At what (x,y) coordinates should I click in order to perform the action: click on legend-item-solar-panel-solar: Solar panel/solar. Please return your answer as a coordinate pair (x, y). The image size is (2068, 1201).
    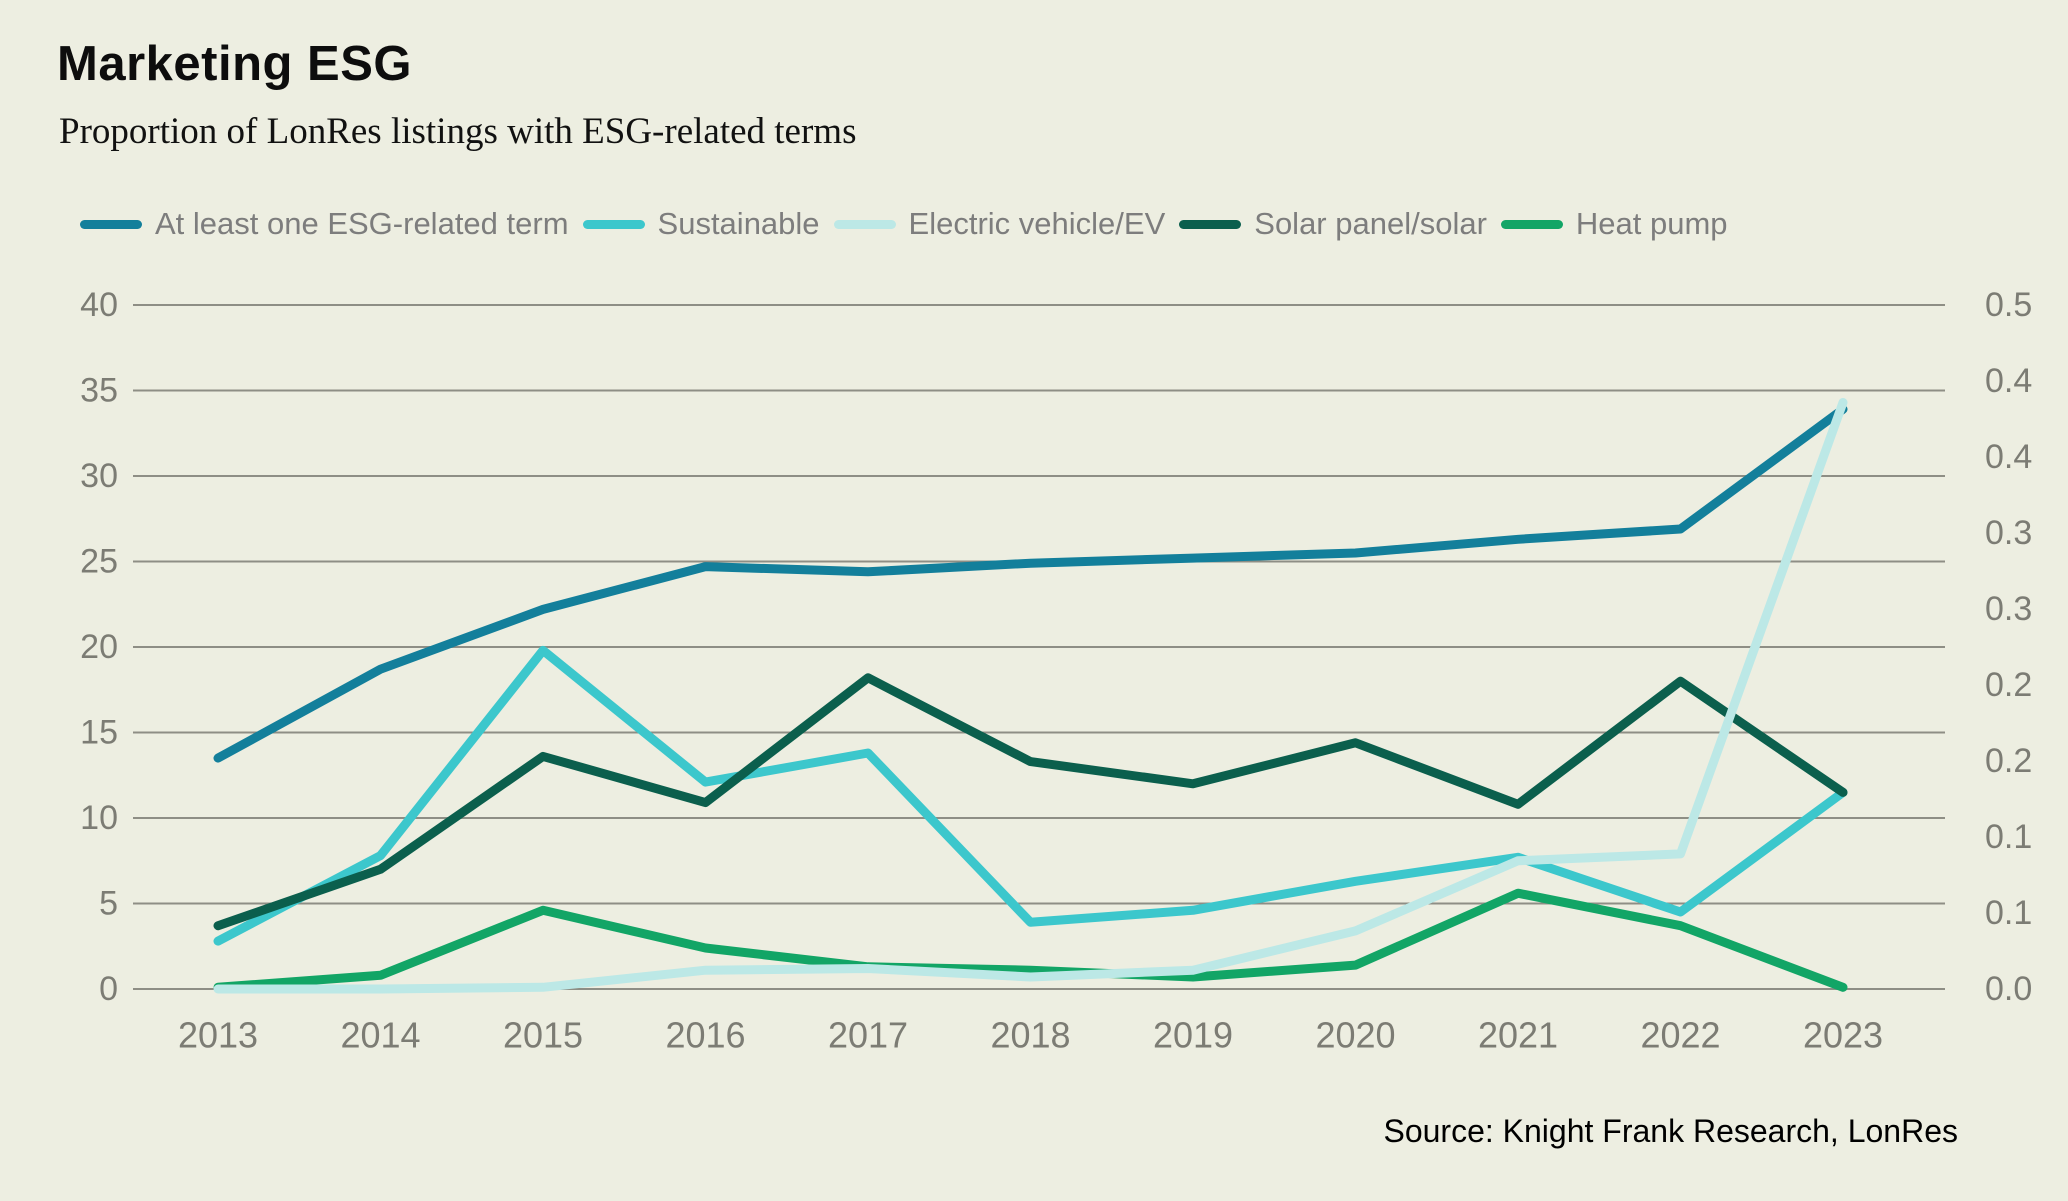
    Looking at the image, I should click on (1333, 224).